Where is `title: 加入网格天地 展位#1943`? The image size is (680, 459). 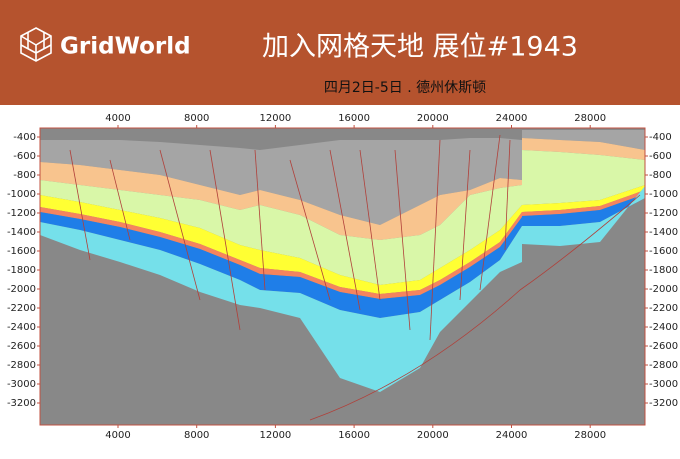 title: 加入网格天地 展位#1943 is located at coordinates (420, 47).